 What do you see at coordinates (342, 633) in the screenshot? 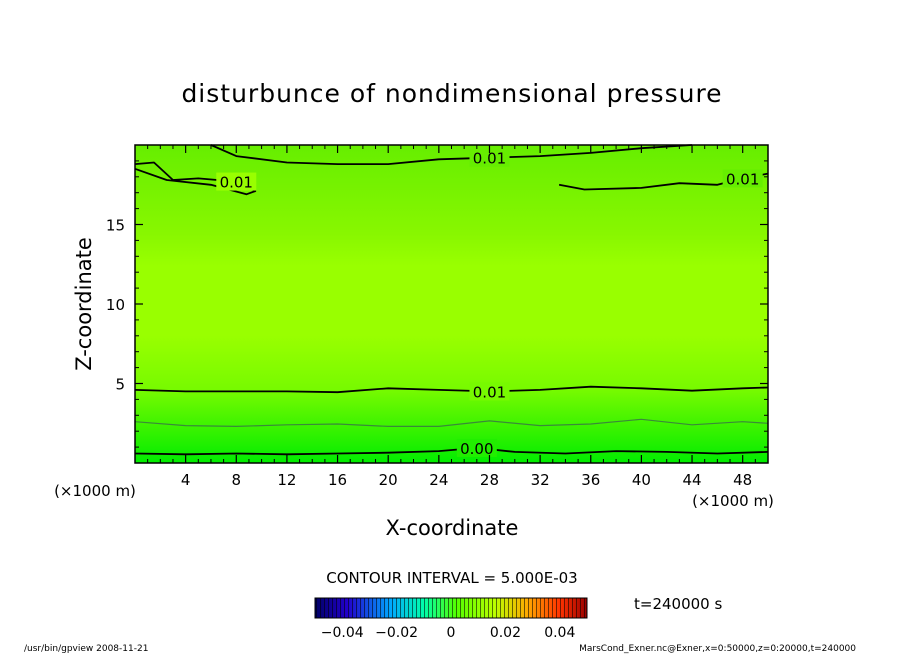
I see `colorbar-tick-label-0: −0.04` at bounding box center [342, 633].